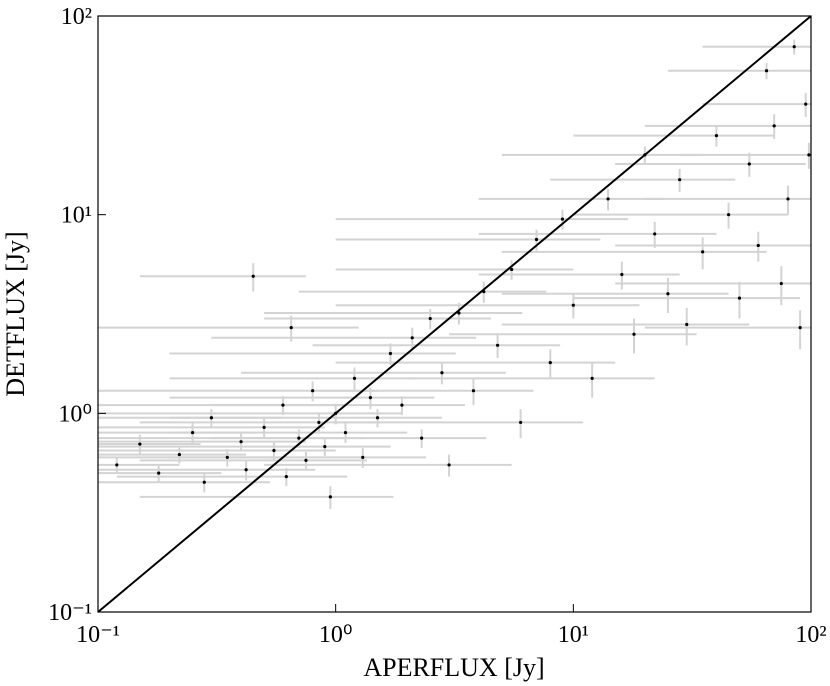 This screenshot has height=686, width=830. What do you see at coordinates (76, 216) in the screenshot?
I see `y-tick-label: 10¹` at bounding box center [76, 216].